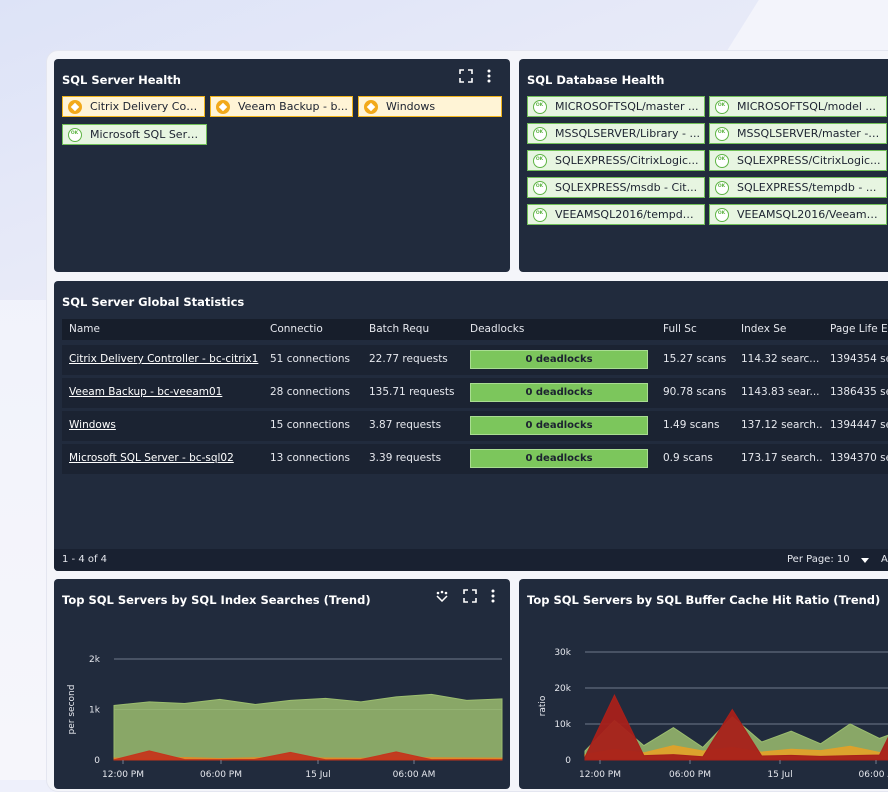 This screenshot has width=888, height=792. Describe the element at coordinates (310, 425) in the screenshot. I see `connections-cell: 15 connections` at that location.